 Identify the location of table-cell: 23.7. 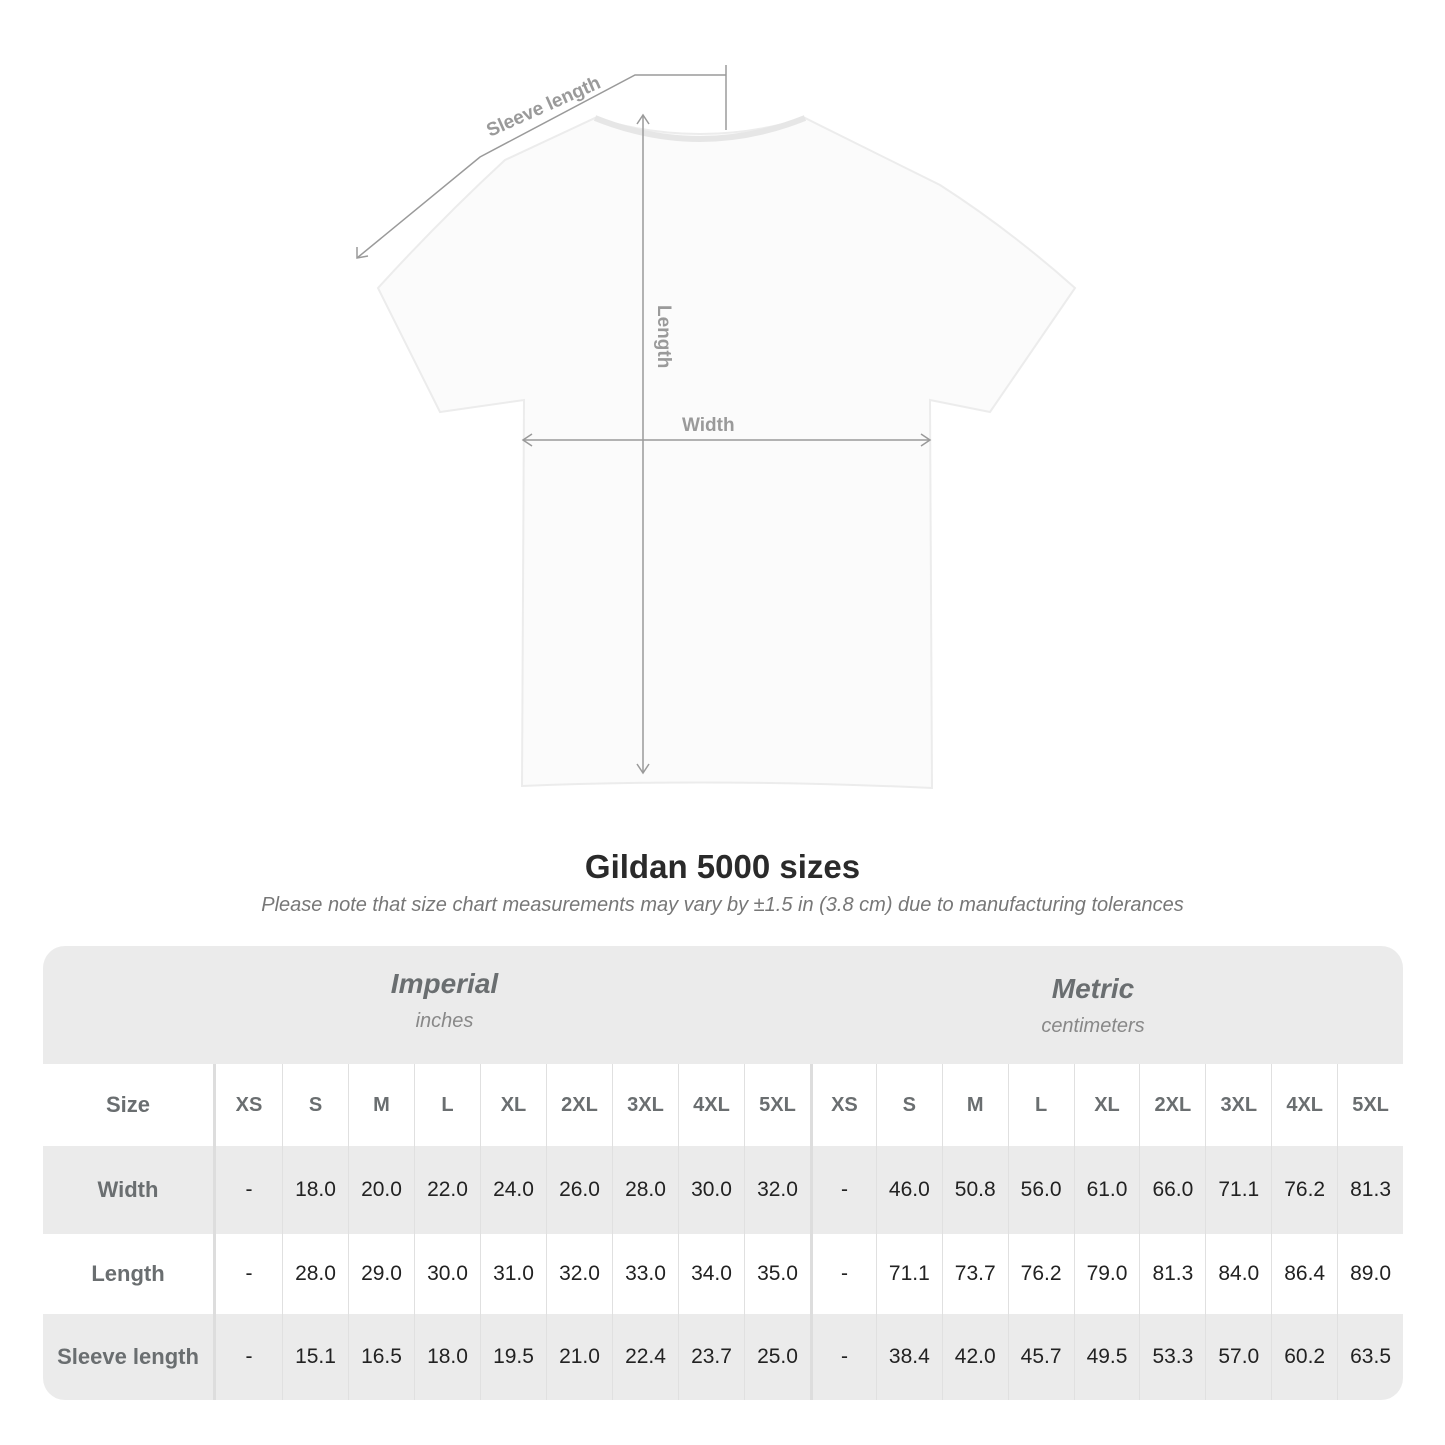
(711, 1357).